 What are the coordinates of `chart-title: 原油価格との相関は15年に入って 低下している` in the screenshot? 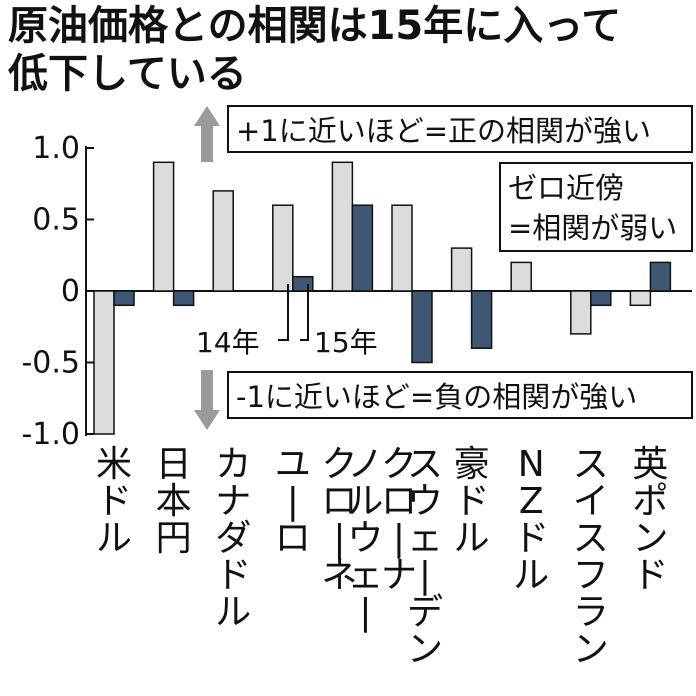 It's located at (351, 50).